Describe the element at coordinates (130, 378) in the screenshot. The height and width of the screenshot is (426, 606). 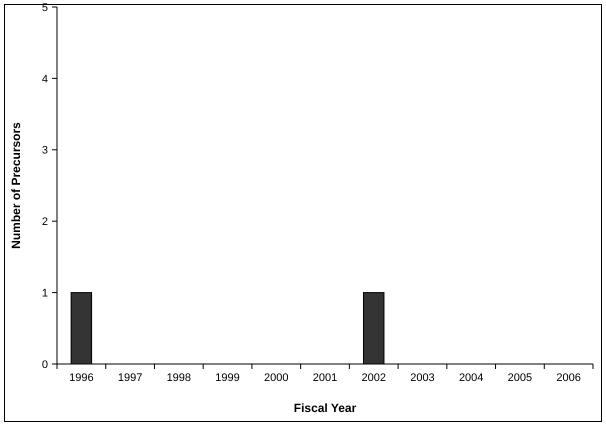
I see `x-tick-label: 1997` at that location.